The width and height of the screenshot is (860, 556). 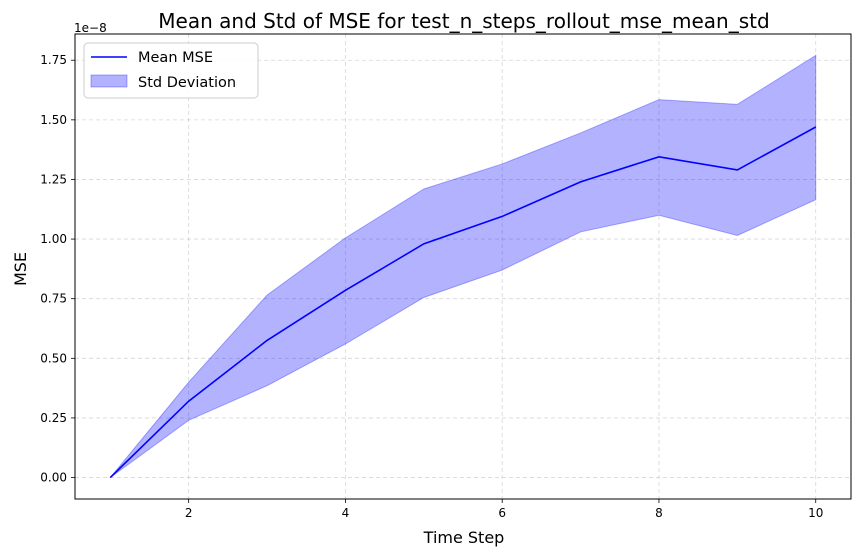 What do you see at coordinates (53, 418) in the screenshot?
I see `y-tick-label: 0.25` at bounding box center [53, 418].